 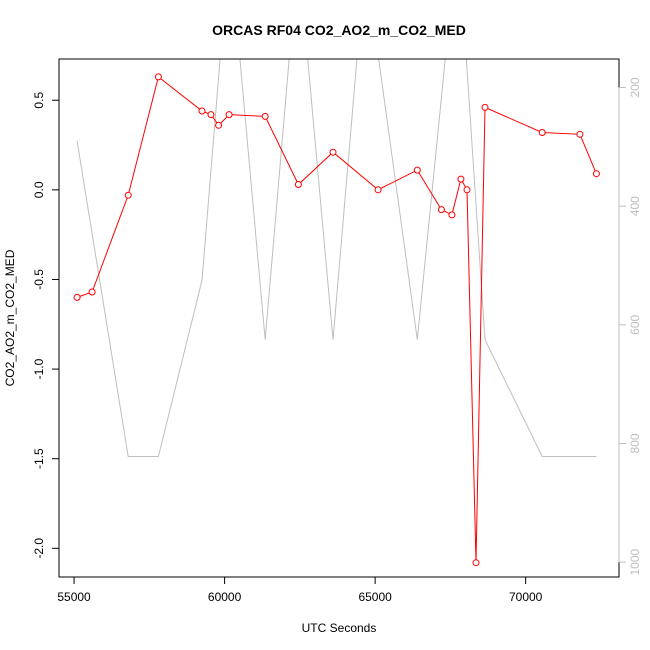 I want to click on y2-tick-label: 800, so click(x=635, y=443).